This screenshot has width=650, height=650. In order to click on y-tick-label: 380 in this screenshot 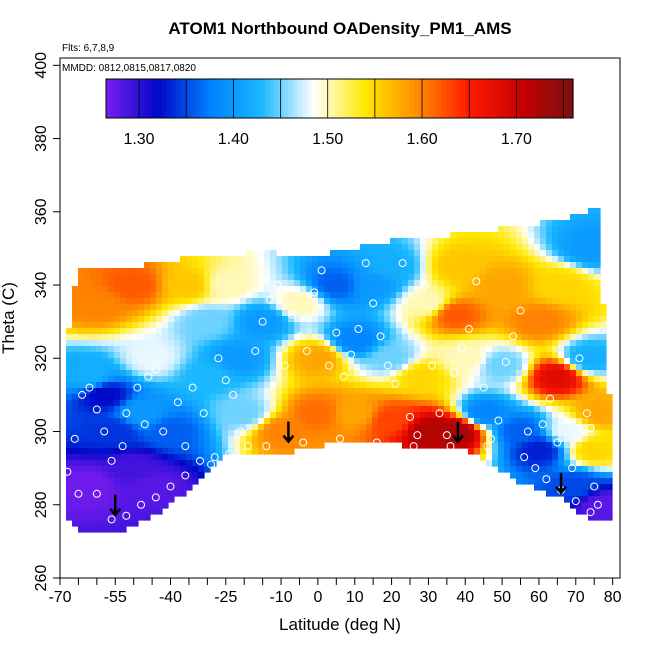, I will do `click(41, 138)`.